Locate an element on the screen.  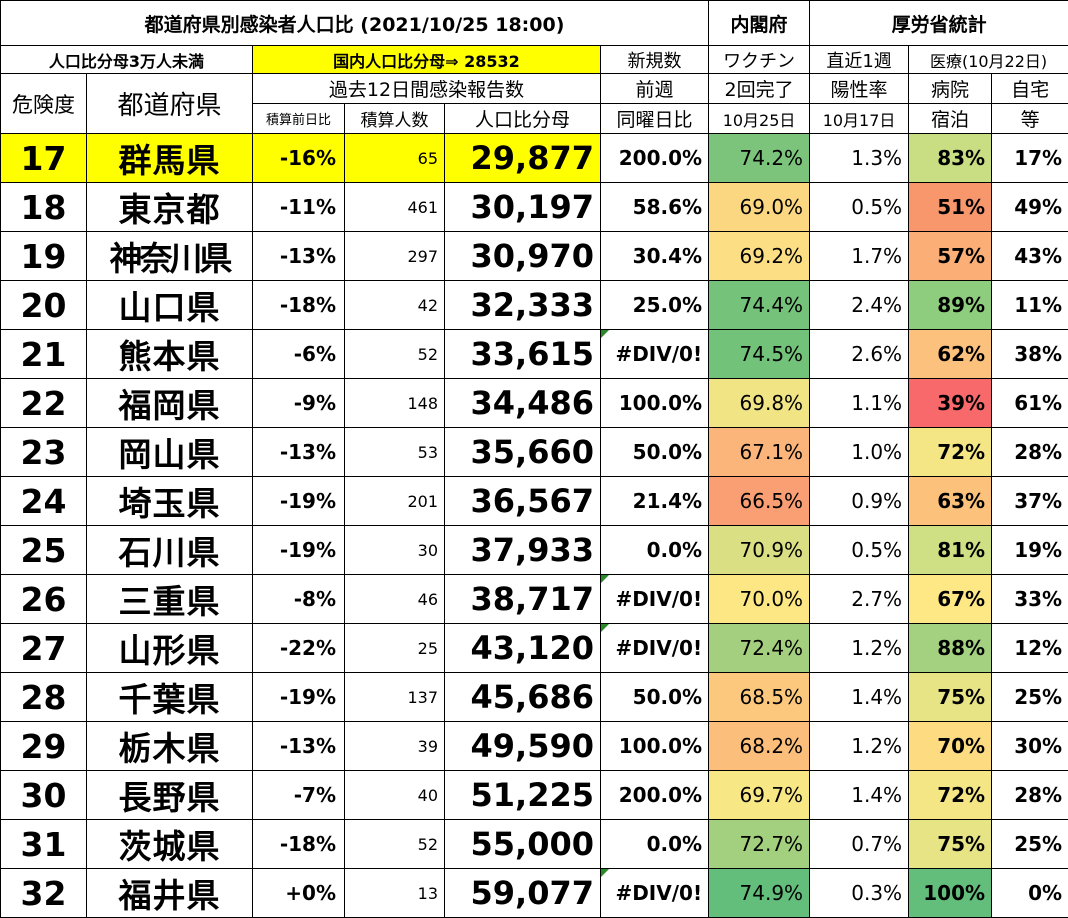
prev-ratio-cell: +0% is located at coordinates (299, 893).